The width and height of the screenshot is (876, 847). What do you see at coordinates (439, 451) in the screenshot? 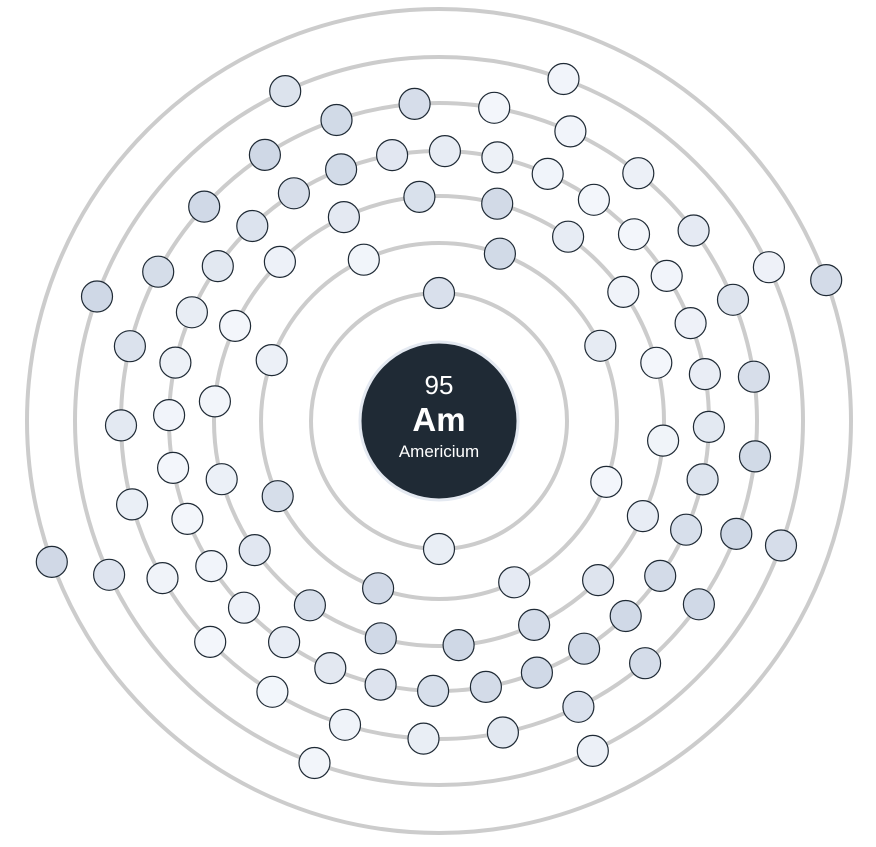
I see `element-name: Americium` at bounding box center [439, 451].